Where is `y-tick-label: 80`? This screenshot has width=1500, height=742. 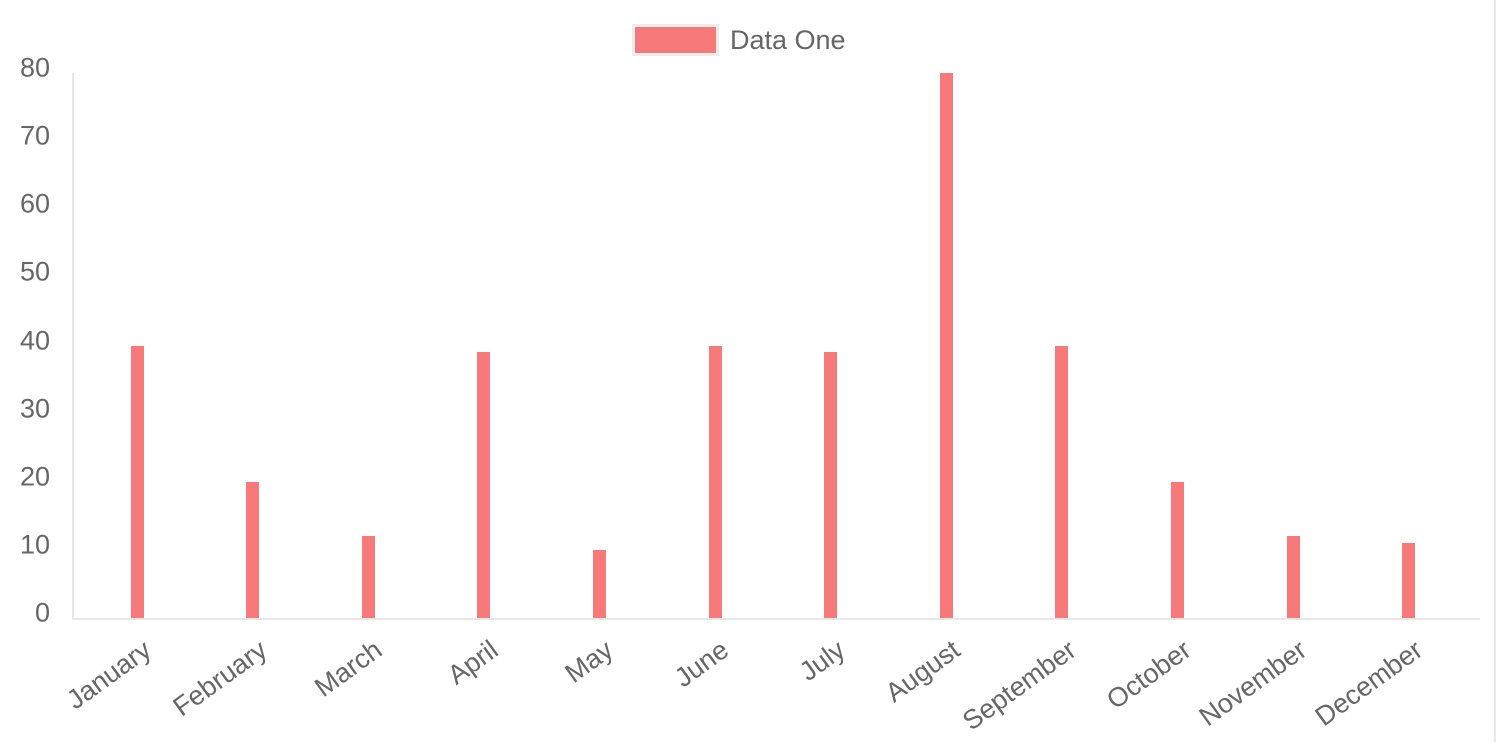
y-tick-label: 80 is located at coordinates (34, 67).